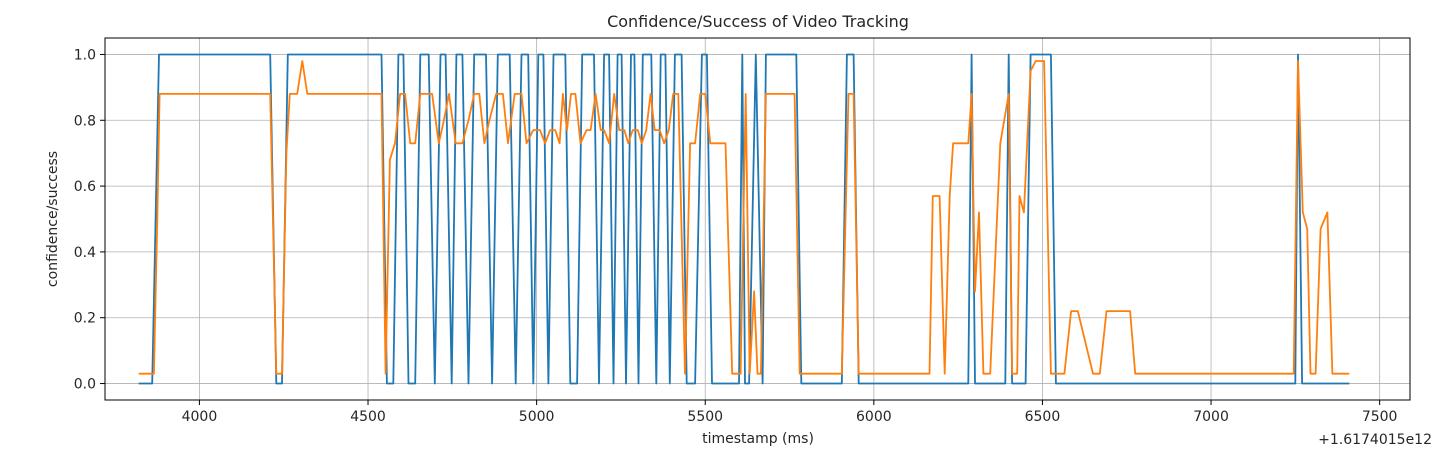 The image size is (1442, 472). What do you see at coordinates (200, 417) in the screenshot?
I see `x-tick-label: 4000` at bounding box center [200, 417].